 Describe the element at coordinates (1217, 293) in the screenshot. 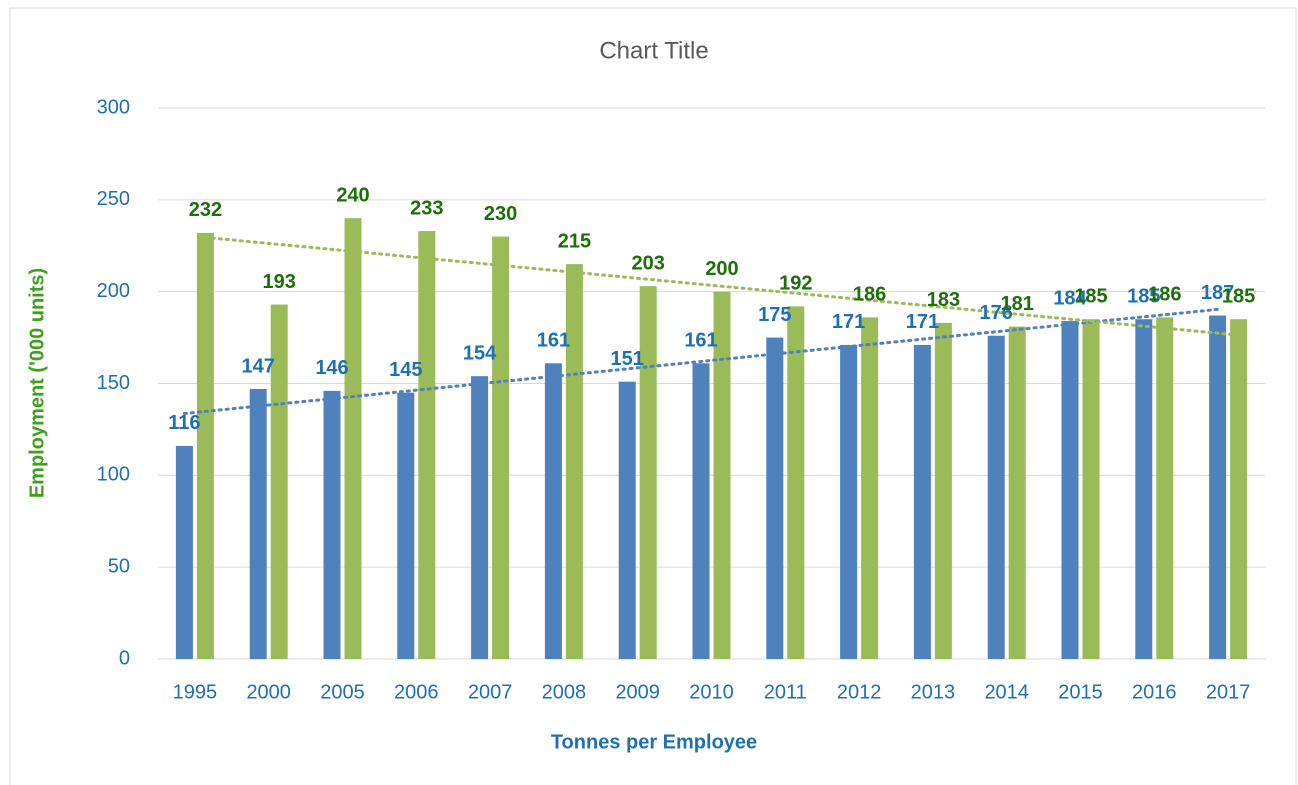

I see `data-label: 187` at that location.